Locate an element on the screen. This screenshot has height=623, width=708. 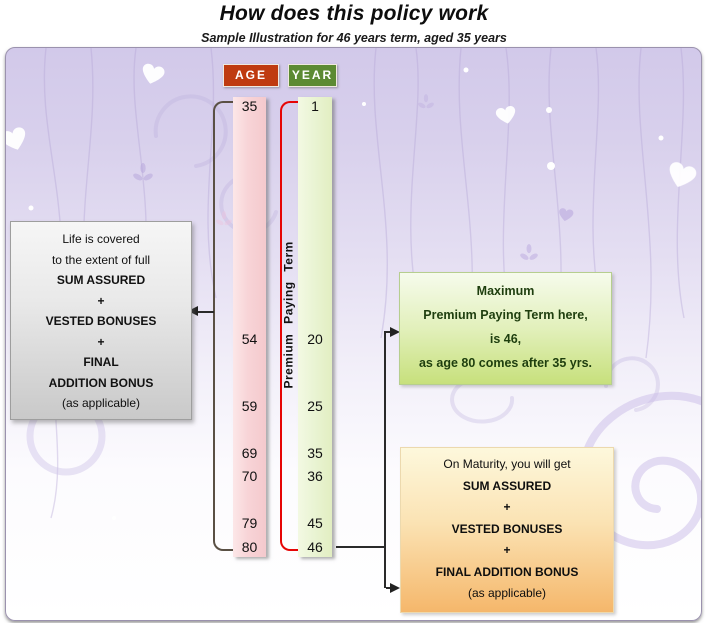
info-box-line: On Maturity, you will get is located at coordinates (507, 464).